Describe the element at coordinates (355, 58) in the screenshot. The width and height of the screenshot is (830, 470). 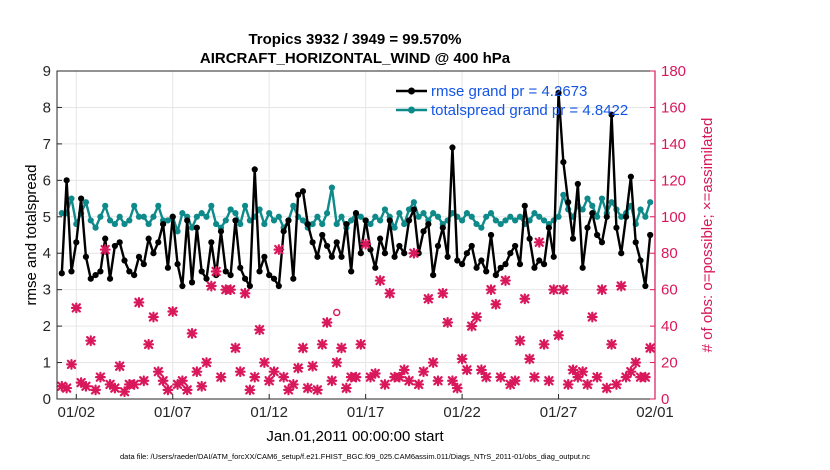
I see `chart-subtitle: AIRCRAFT_HORIZONTAL_WIND @ 400 hPa` at that location.